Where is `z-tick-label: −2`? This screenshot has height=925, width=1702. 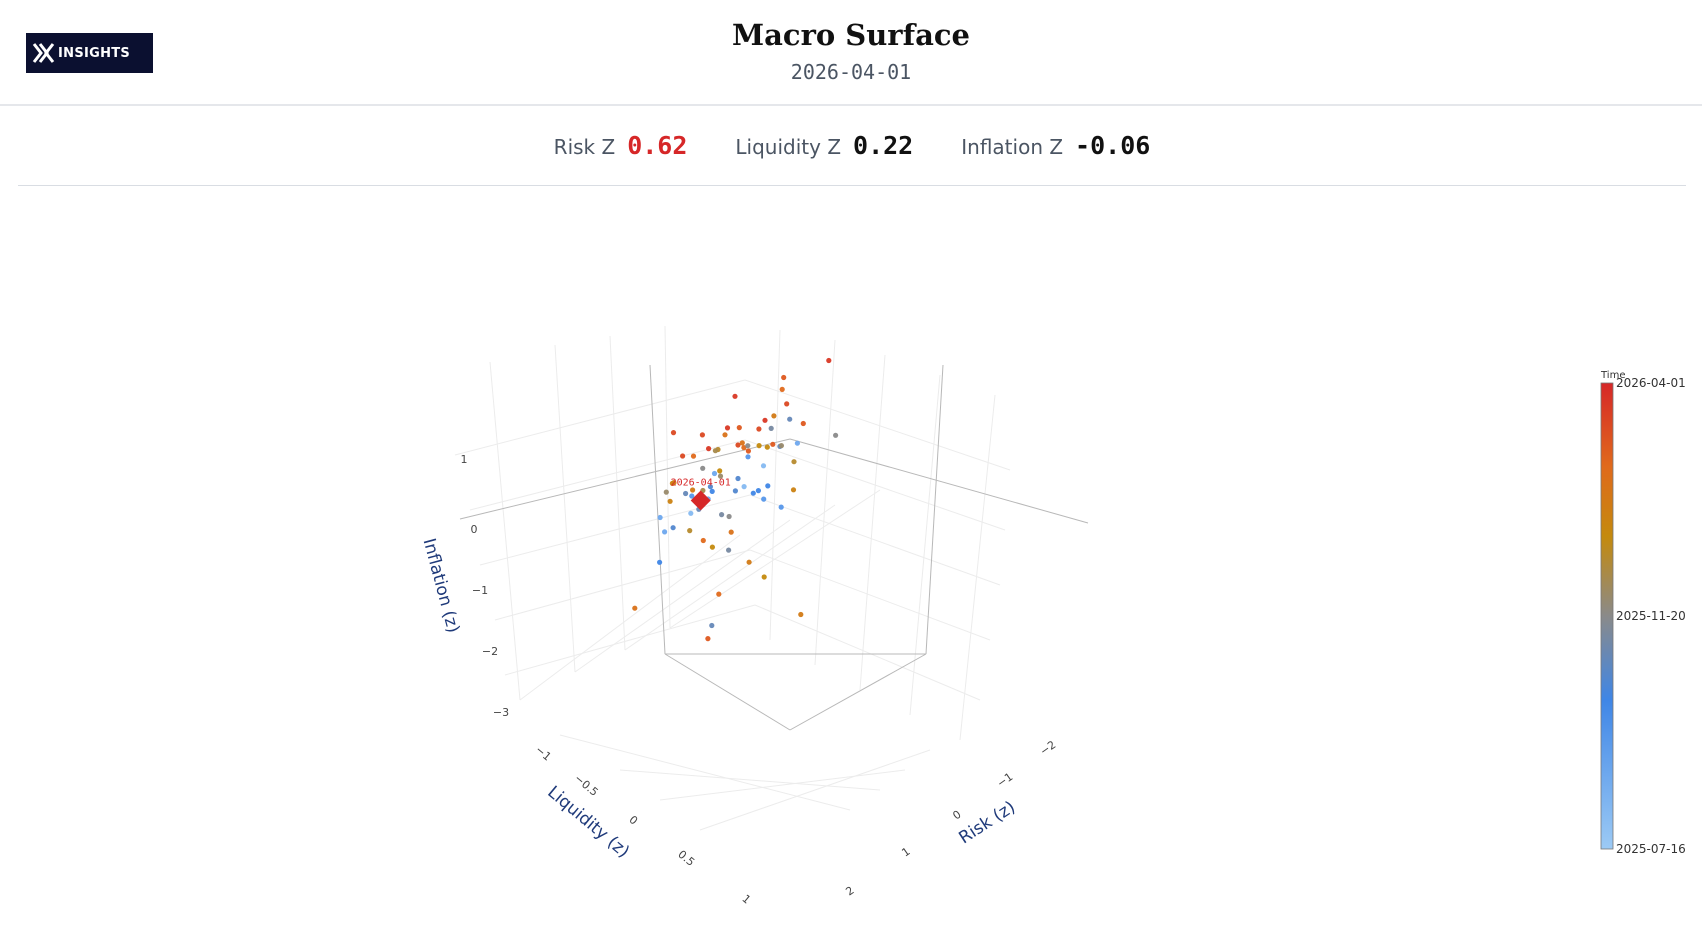
z-tick-label: −2 is located at coordinates (490, 651).